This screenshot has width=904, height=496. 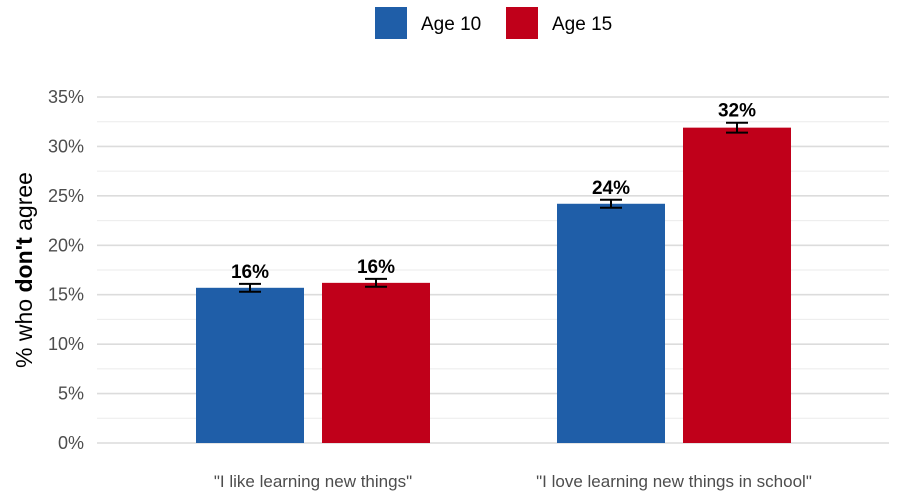 What do you see at coordinates (66, 270) in the screenshot?
I see `y-axis-ticks: 0% 5% 10% 15% 20% 25% 30% 35%` at bounding box center [66, 270].